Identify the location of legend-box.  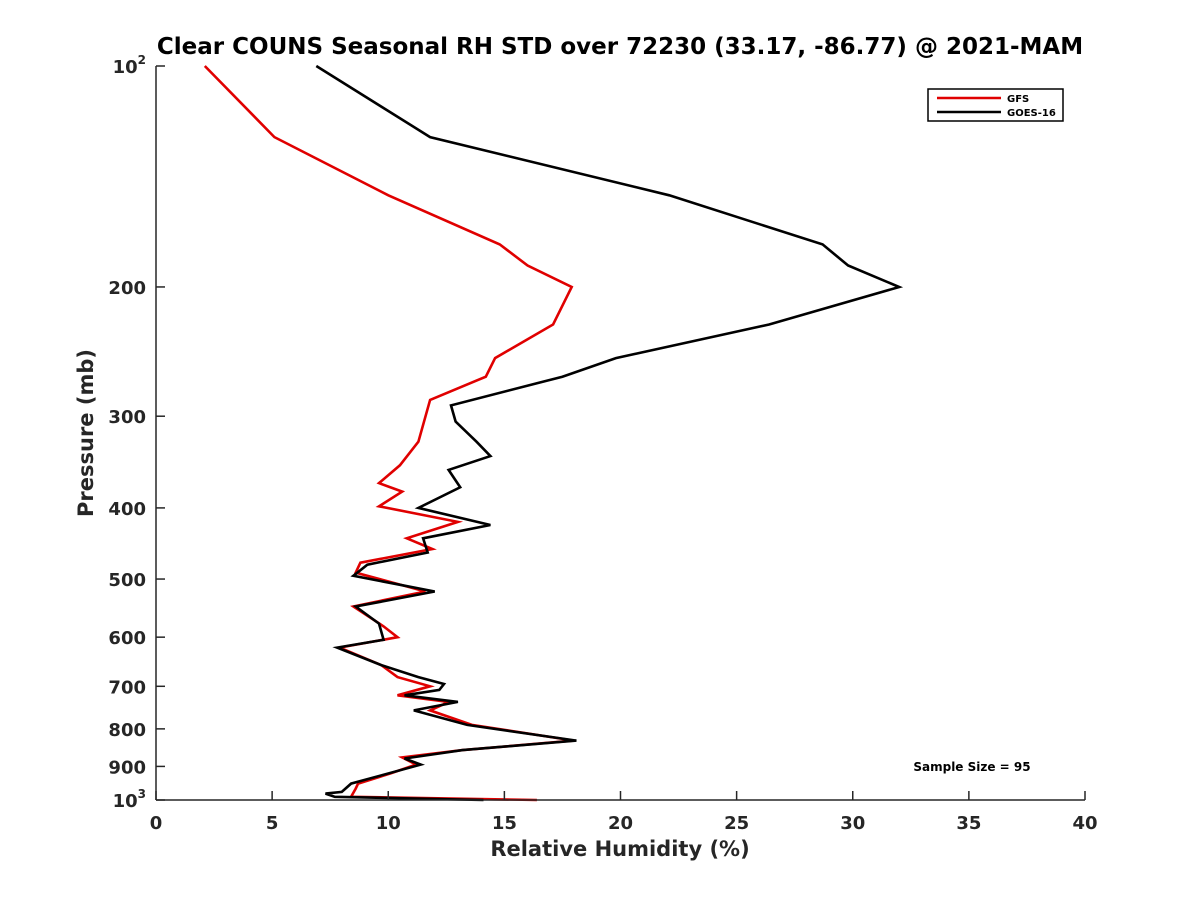
(995, 105).